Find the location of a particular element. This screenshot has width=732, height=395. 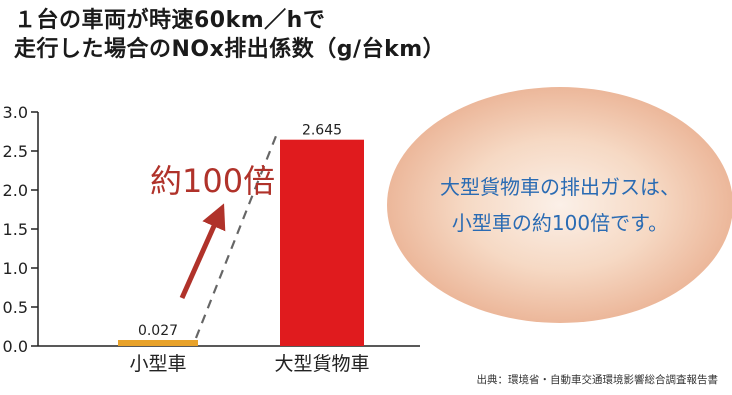

x-category-label: 大型貨物車 is located at coordinates (321, 364).